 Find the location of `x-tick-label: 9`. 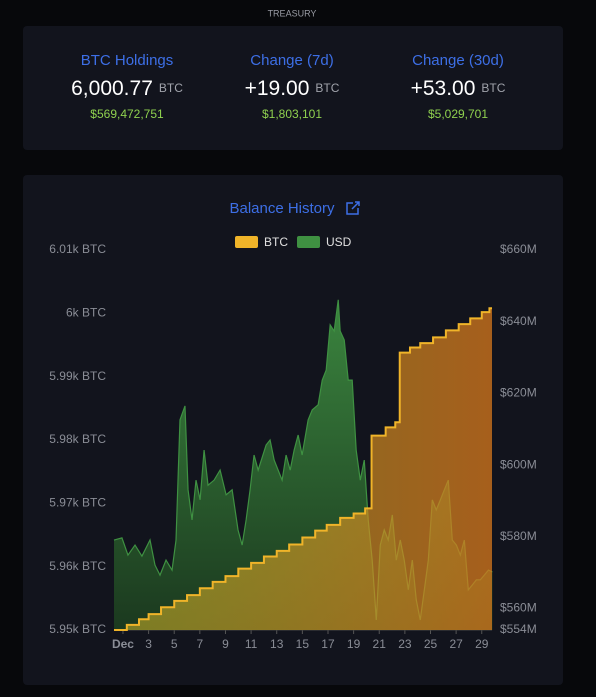

x-tick-label: 9 is located at coordinates (225, 644).